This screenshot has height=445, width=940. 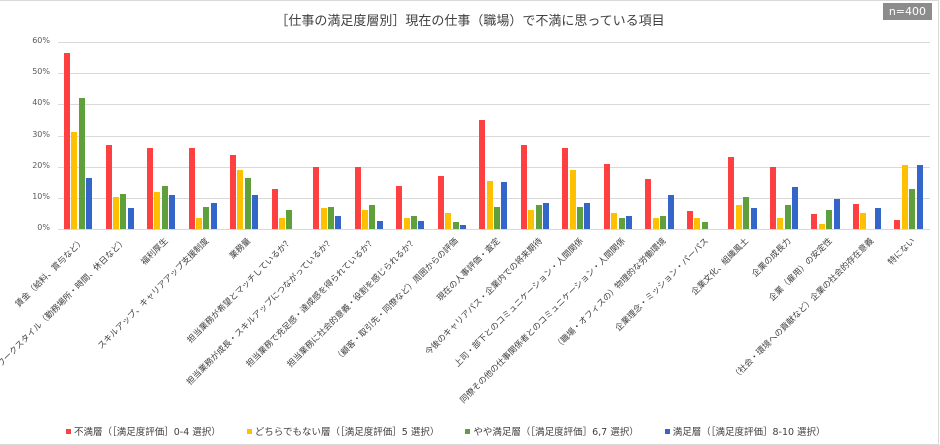 What do you see at coordinates (41, 40) in the screenshot?
I see `y-tick-label: 60%` at bounding box center [41, 40].